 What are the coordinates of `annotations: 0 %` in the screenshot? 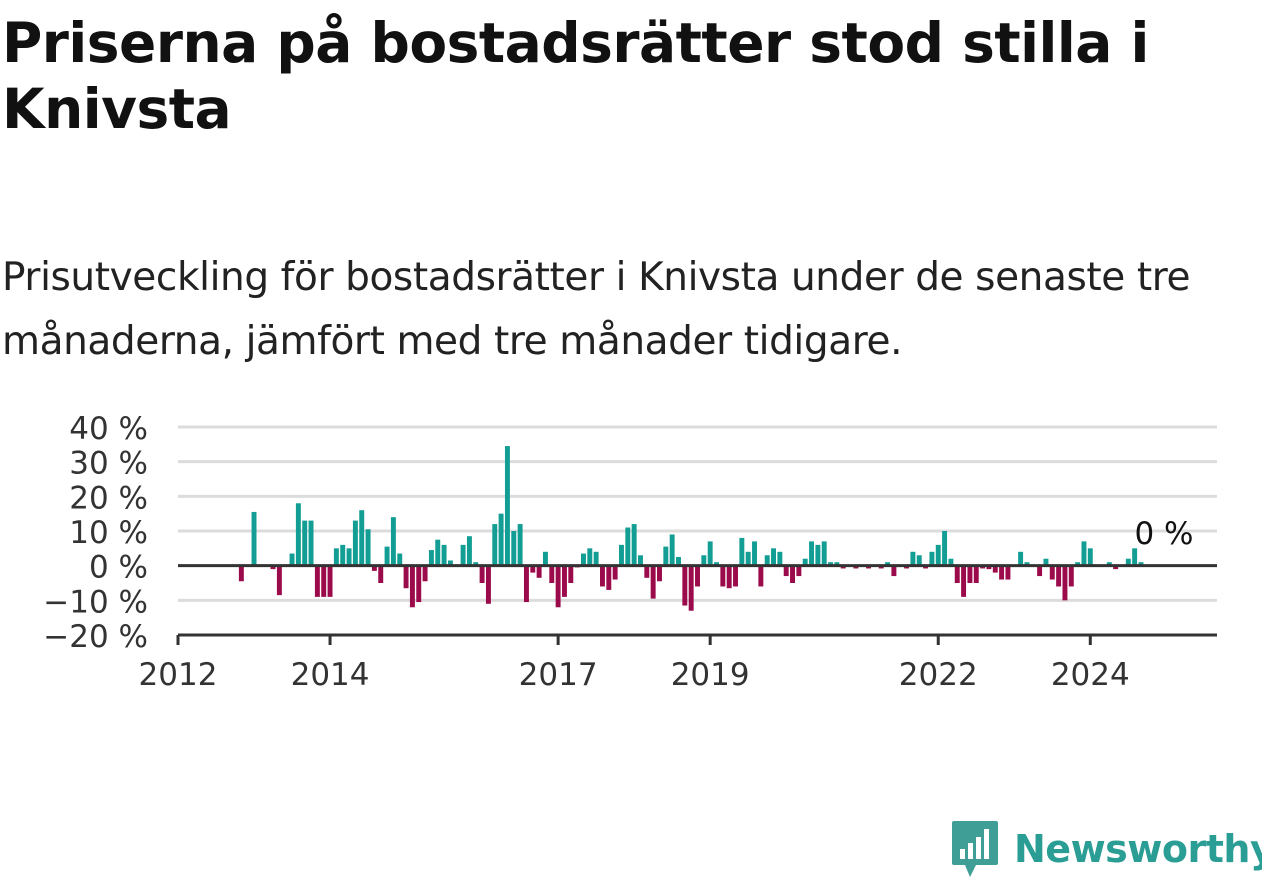 It's located at (1163, 534).